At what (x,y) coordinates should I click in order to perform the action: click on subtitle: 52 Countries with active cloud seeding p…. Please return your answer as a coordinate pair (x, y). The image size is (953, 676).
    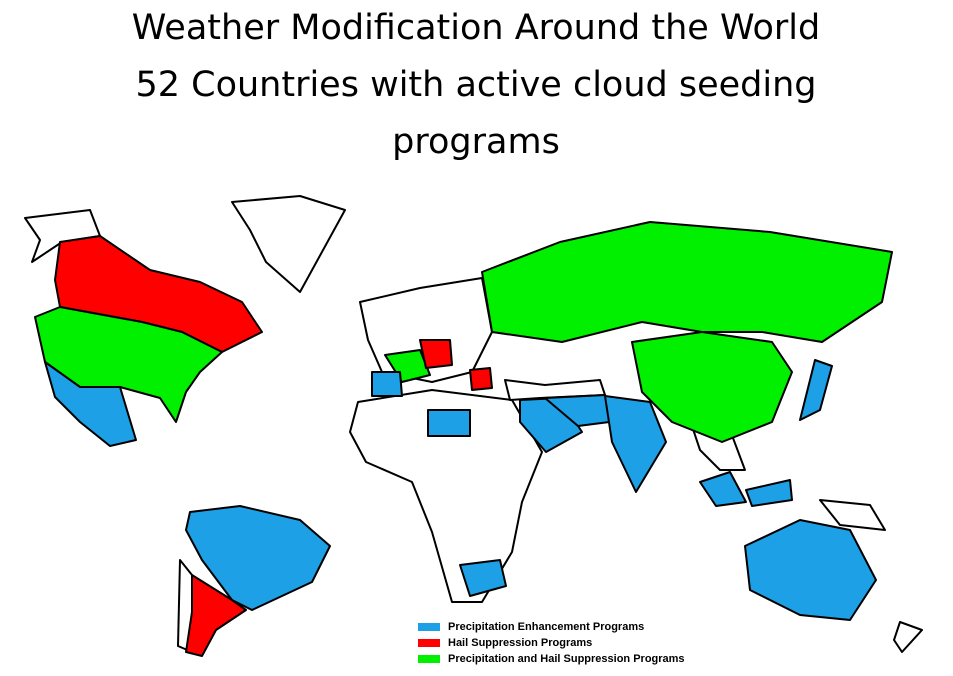
    Looking at the image, I should click on (476, 113).